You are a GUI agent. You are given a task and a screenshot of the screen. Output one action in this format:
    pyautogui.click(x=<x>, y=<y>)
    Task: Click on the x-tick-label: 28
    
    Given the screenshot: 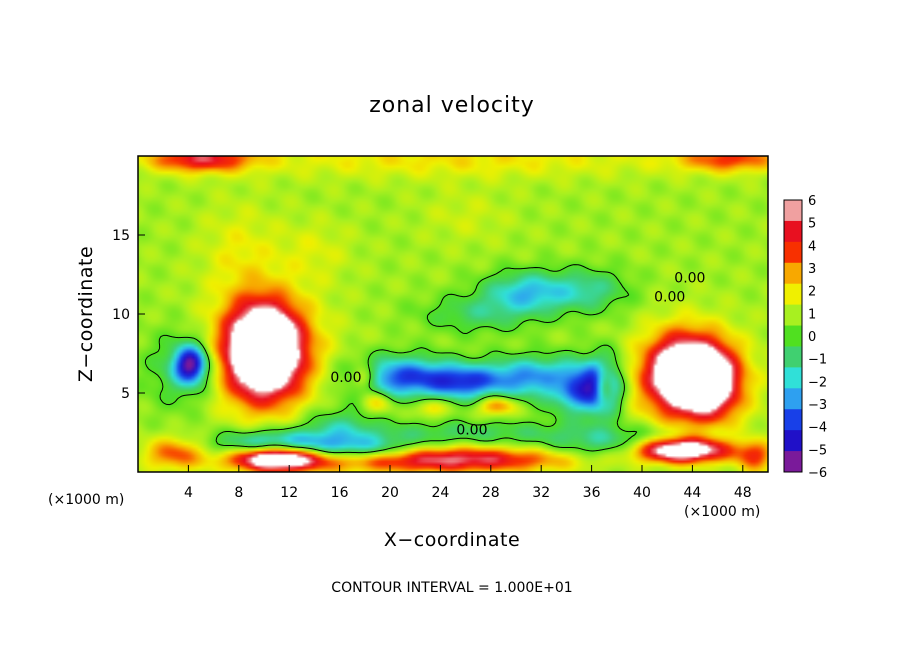 What is the action you would take?
    pyautogui.click(x=491, y=493)
    